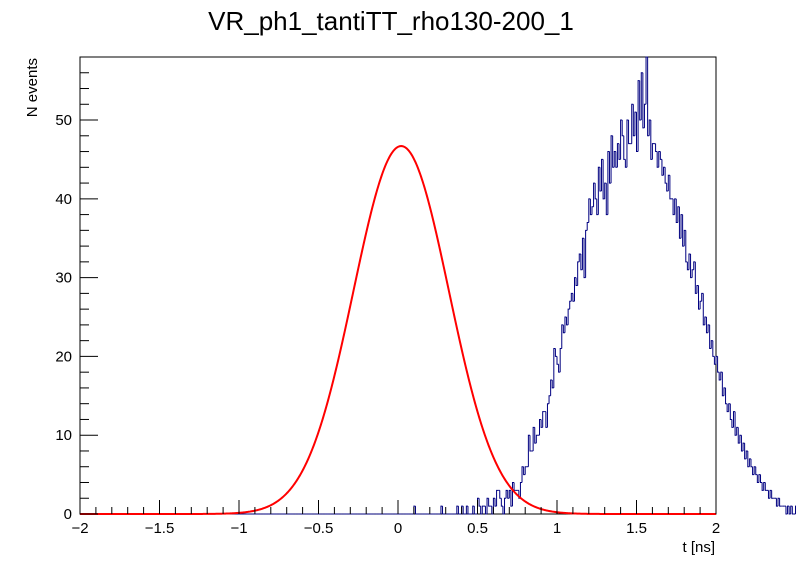  I want to click on y-tick-label: 50, so click(63, 120).